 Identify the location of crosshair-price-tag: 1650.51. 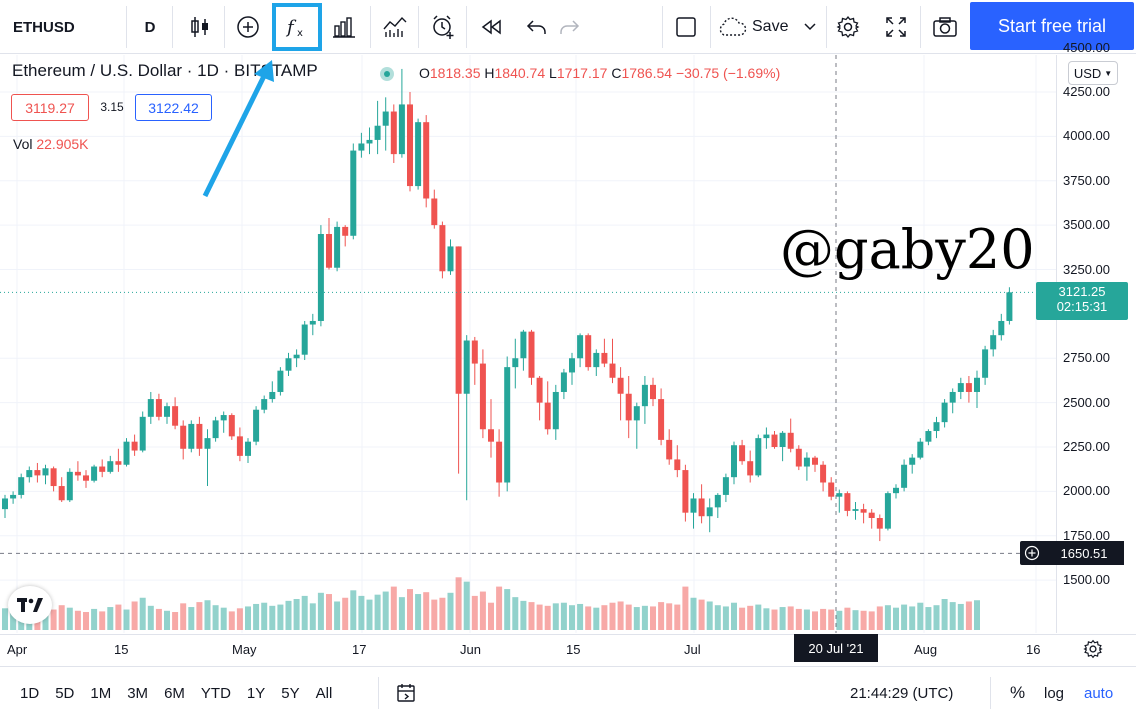
(1072, 553).